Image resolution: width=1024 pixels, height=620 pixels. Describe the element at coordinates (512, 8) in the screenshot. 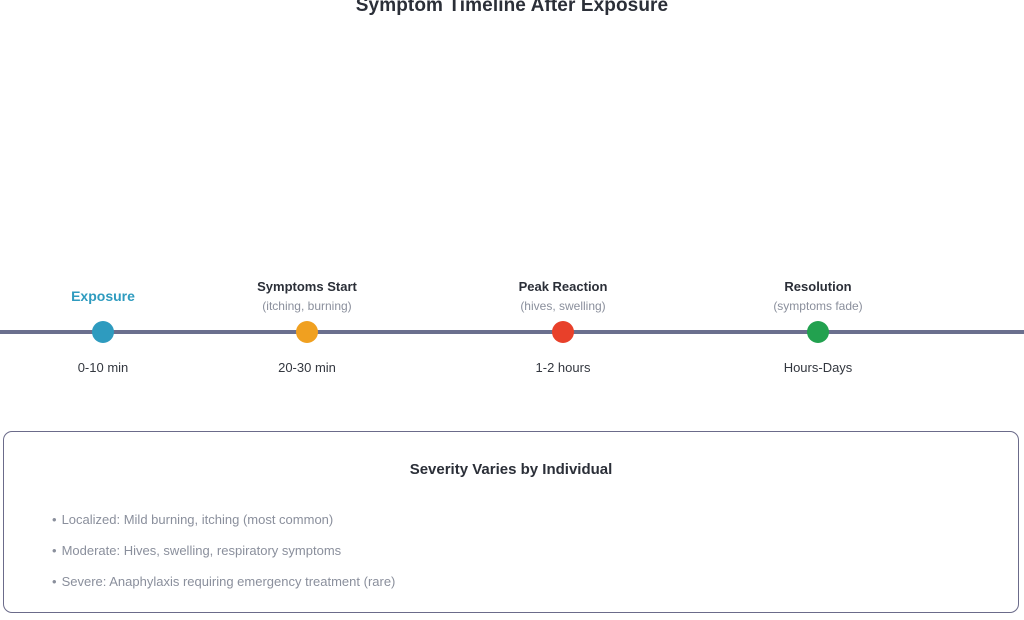

I see `page-title: Symptom Timeline After Exposure` at that location.